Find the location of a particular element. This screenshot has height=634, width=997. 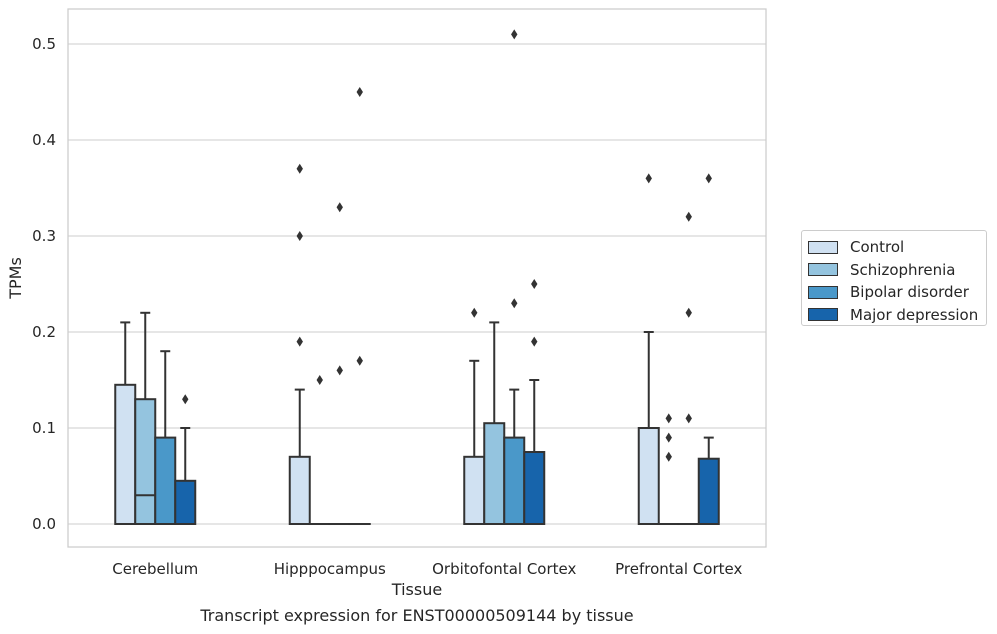

legend-label: Control is located at coordinates (877, 247).